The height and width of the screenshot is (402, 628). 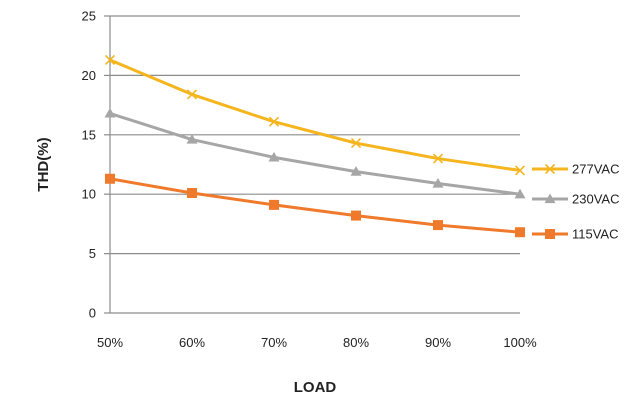 I want to click on x-tick-label: 90%, so click(x=438, y=342).